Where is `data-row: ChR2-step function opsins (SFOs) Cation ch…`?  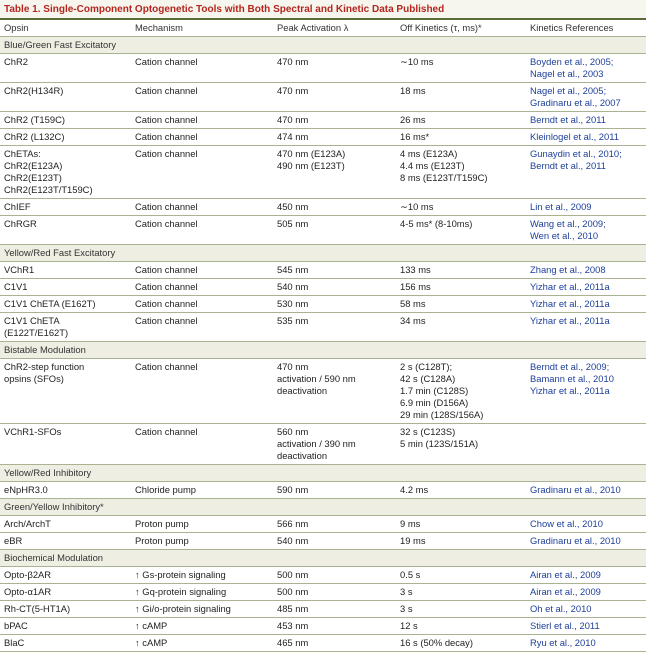
data-row: ChR2-step function opsins (SFOs) Cation ch… is located at coordinates (323, 391).